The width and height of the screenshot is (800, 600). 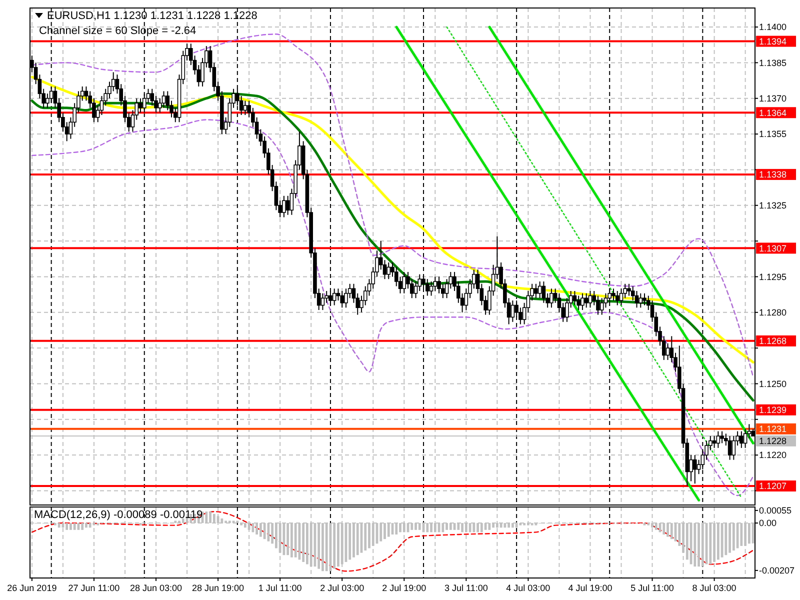 I want to click on y-tick-label: 1.1400, so click(x=773, y=27).